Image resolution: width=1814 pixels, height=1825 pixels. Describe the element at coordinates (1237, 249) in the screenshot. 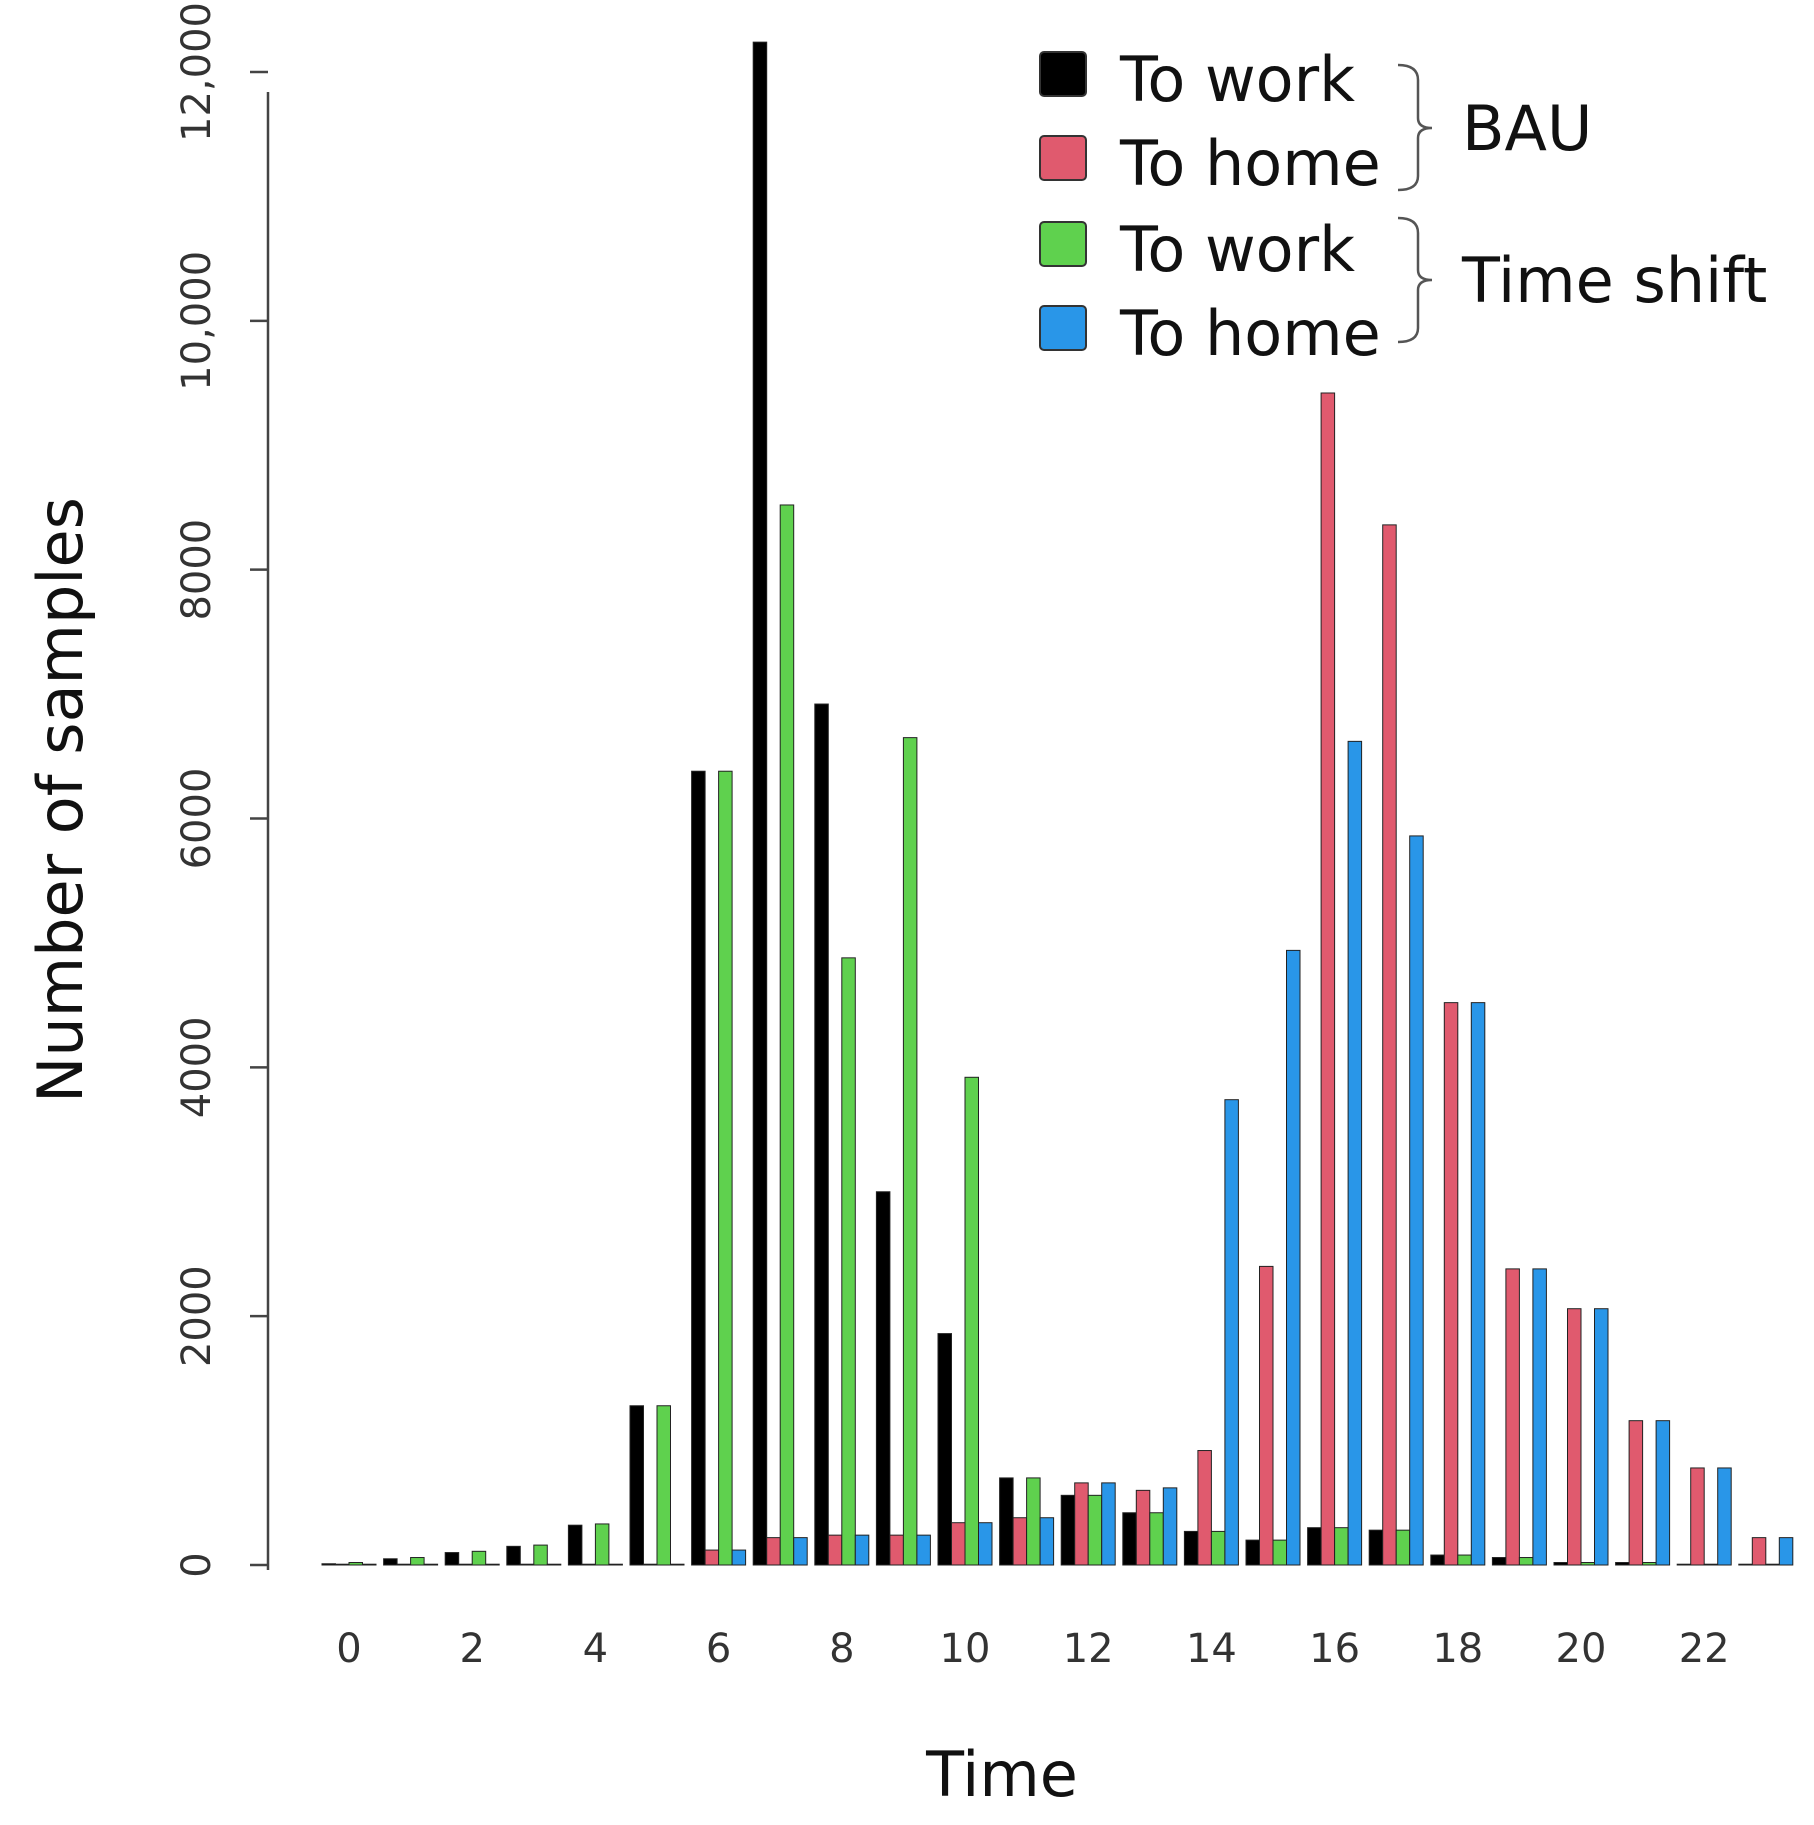

I see `legend-label-timeshift-to-work: To work` at that location.